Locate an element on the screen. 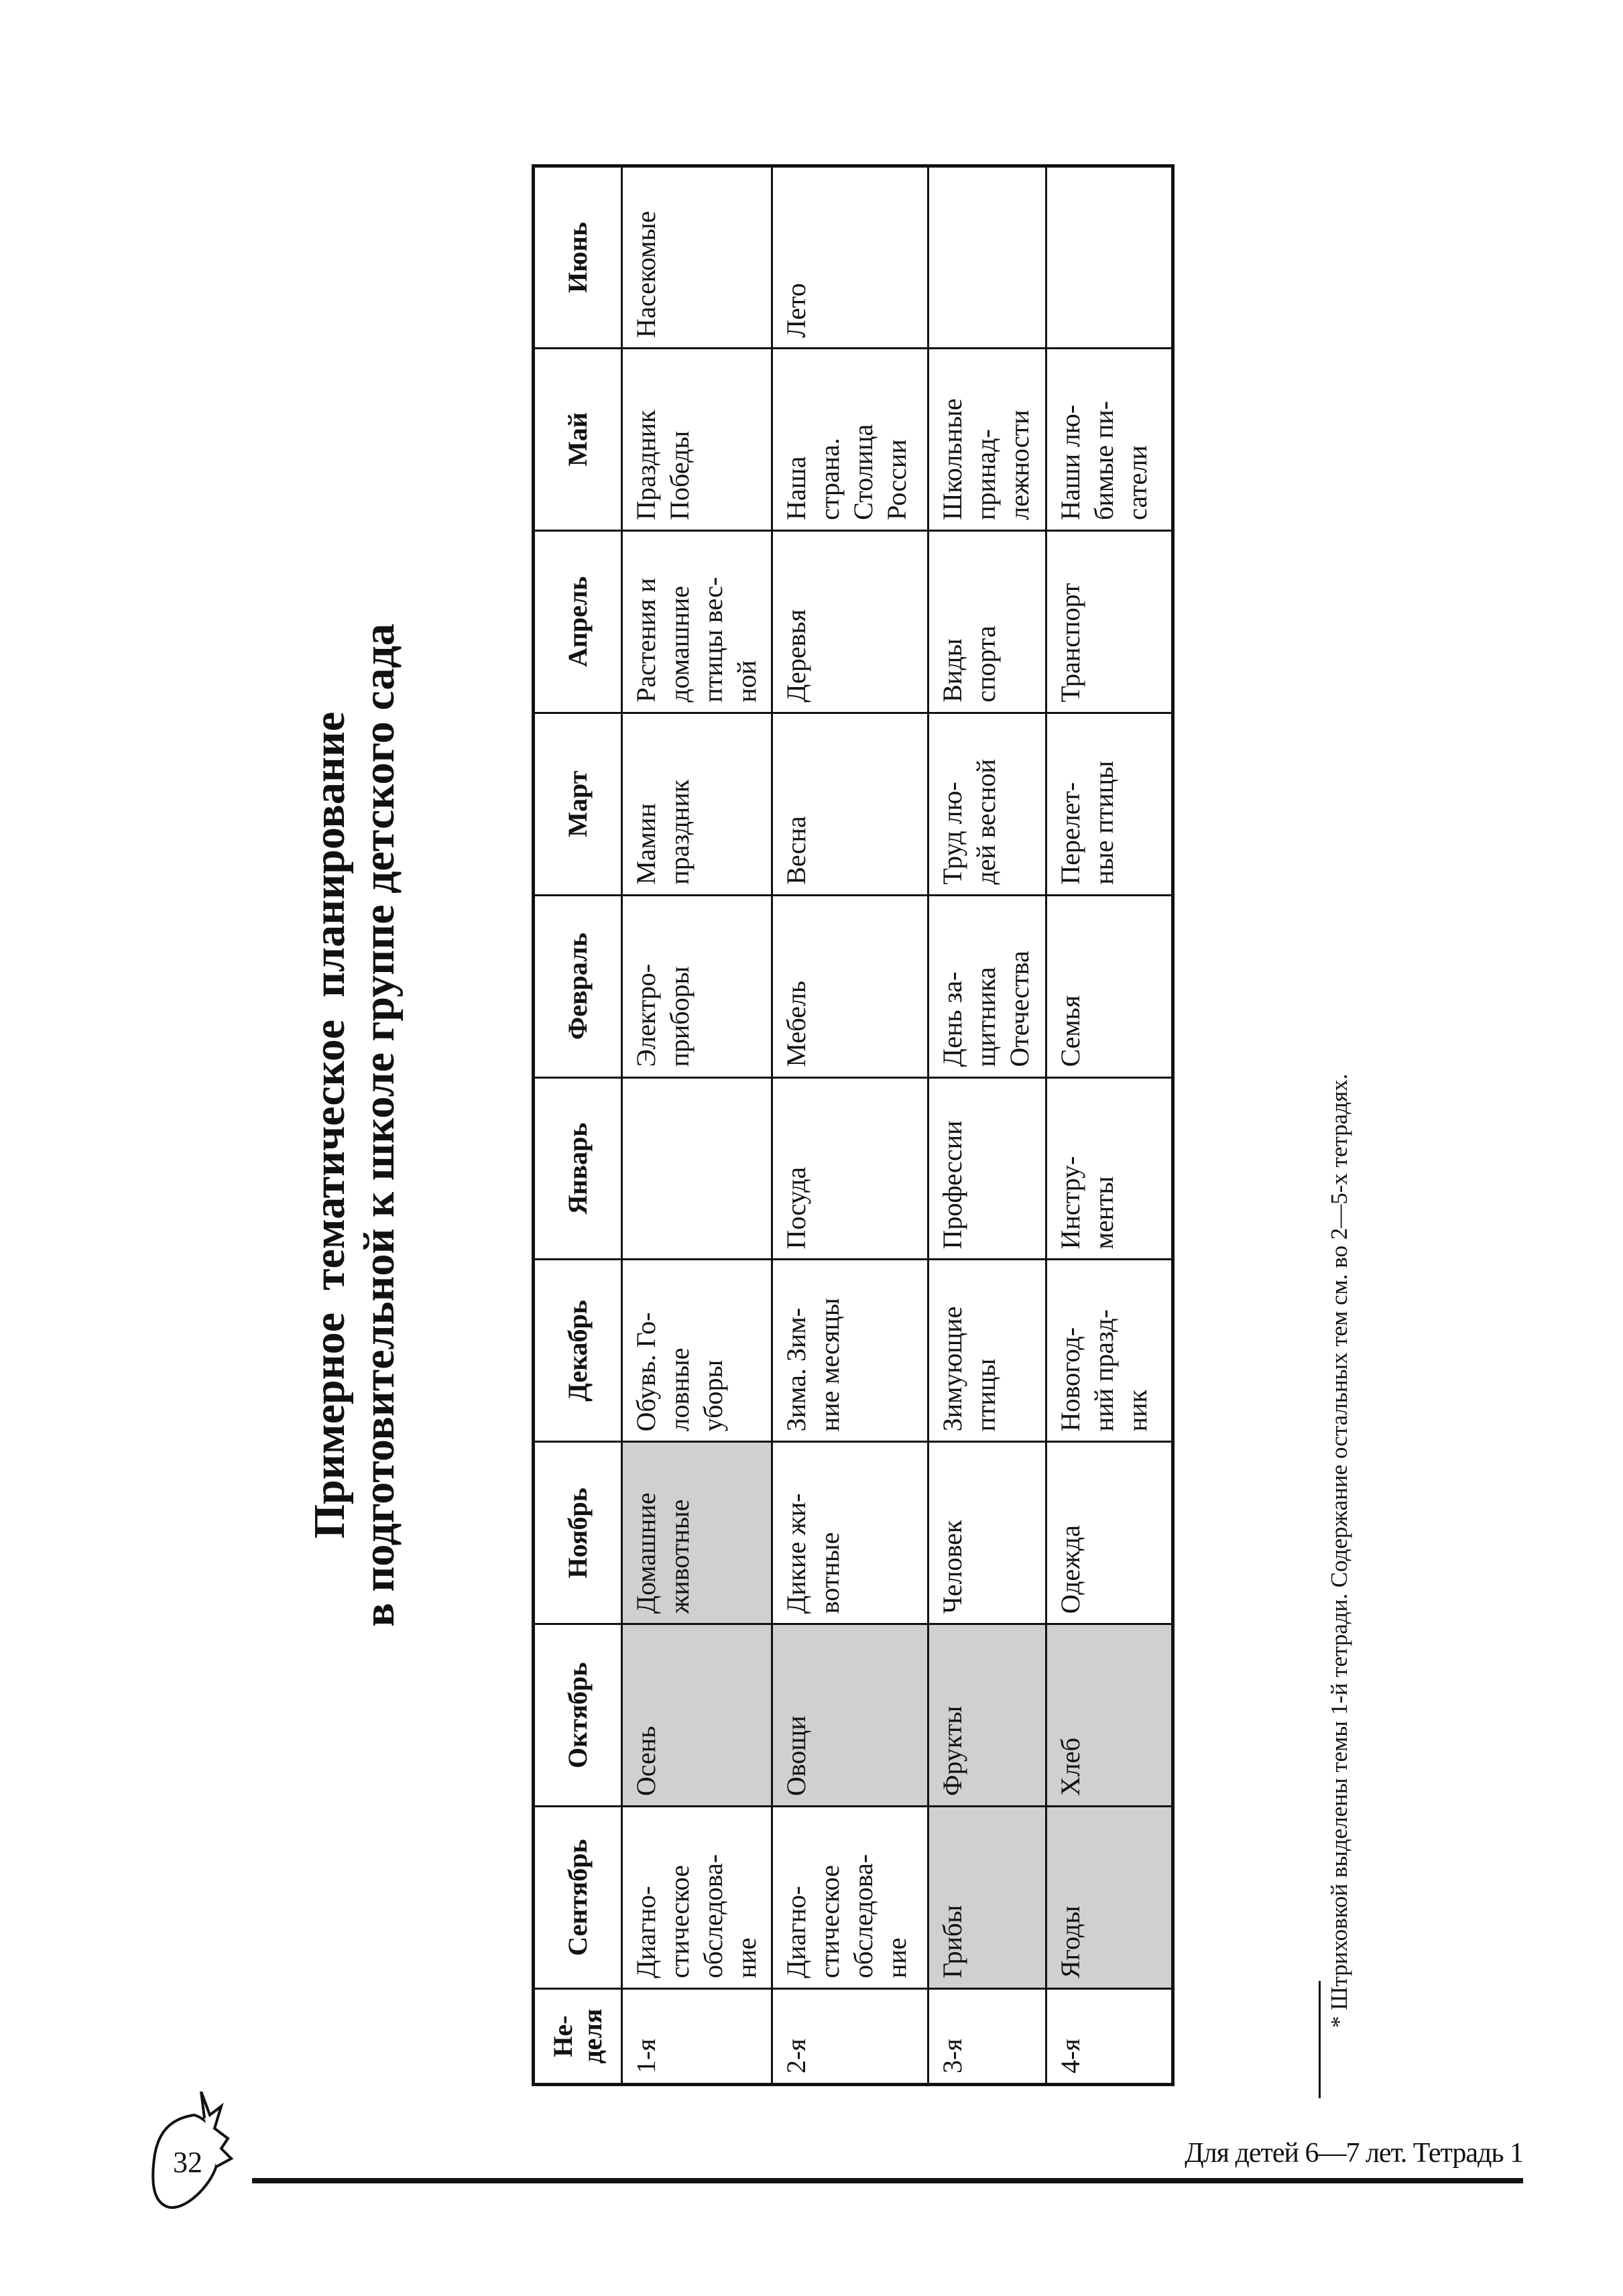  topic-cell: Зимующие птицы is located at coordinates (987, 1350).